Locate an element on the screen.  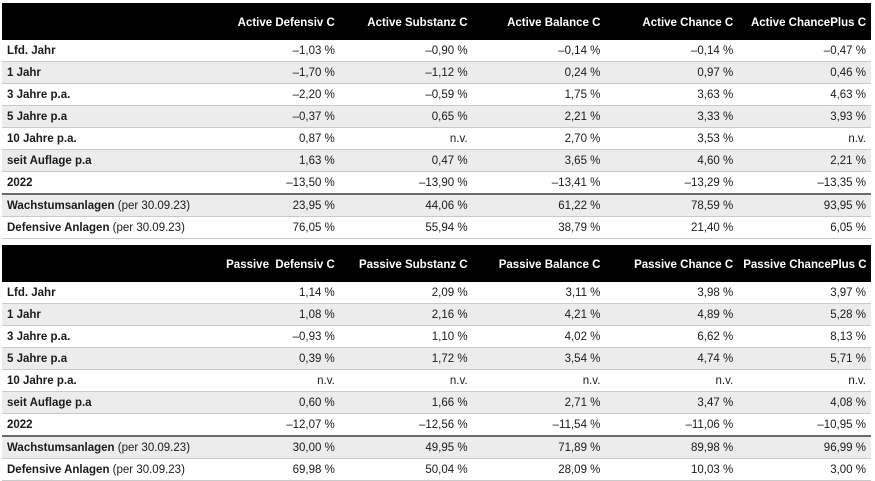
column-header: Passive Defensiv C is located at coordinates (273, 263).